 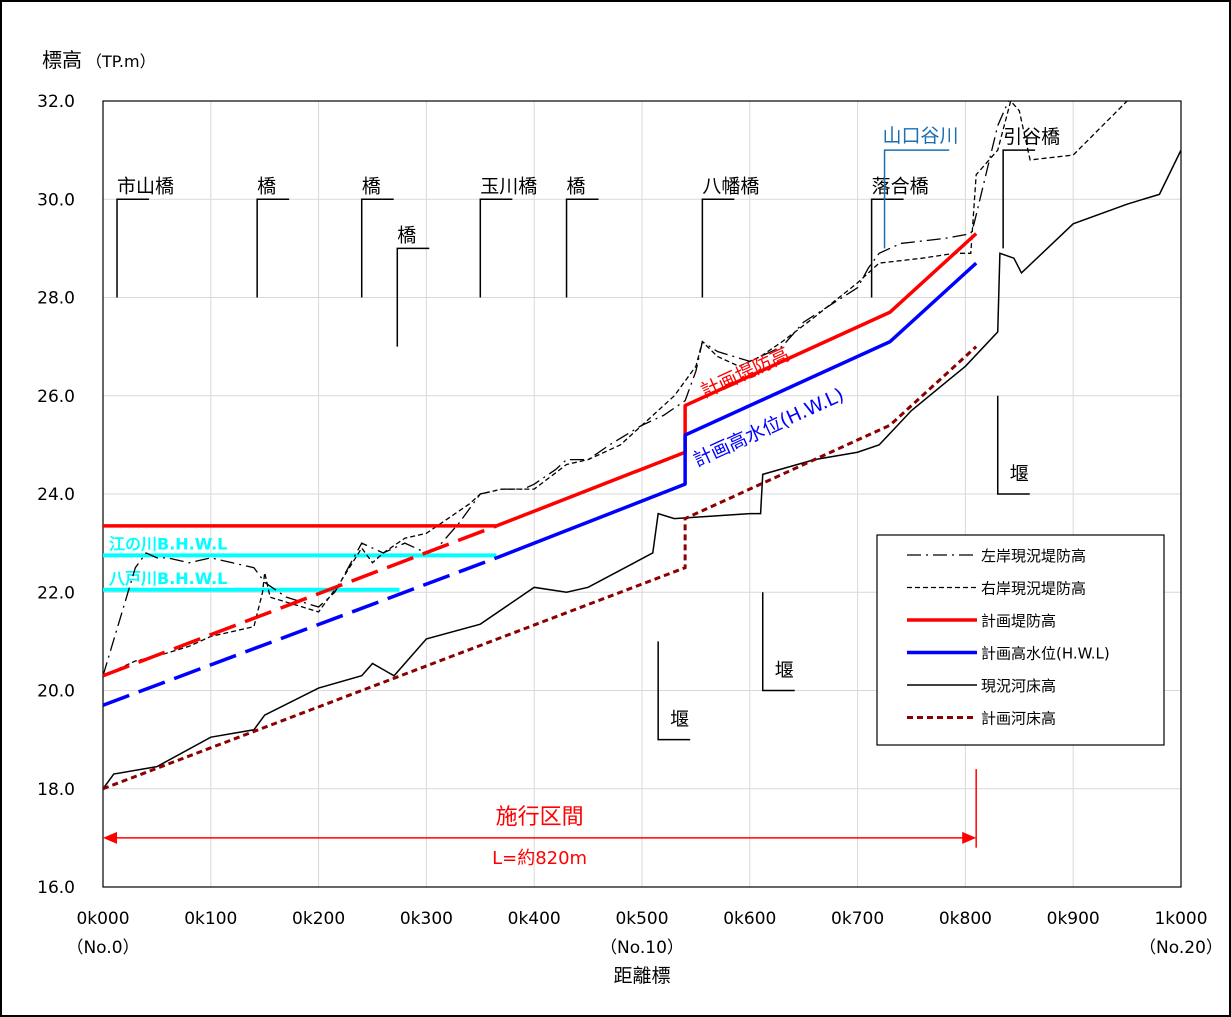 I want to click on legend-label: 左岸現況堤防高, so click(x=1033, y=556).